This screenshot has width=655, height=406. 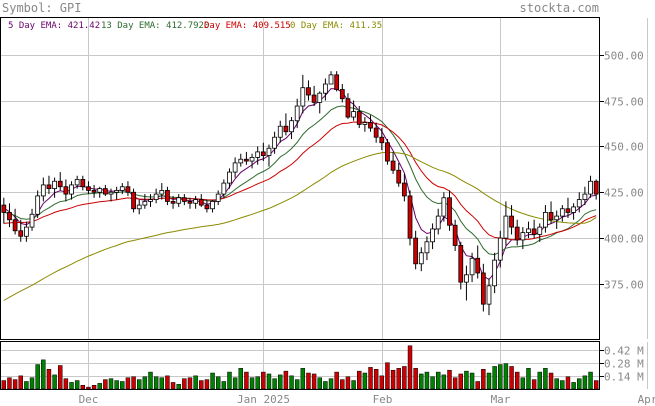 I want to click on legend-ema-50: 0 Day EMA: 411.35, so click(x=336, y=26).